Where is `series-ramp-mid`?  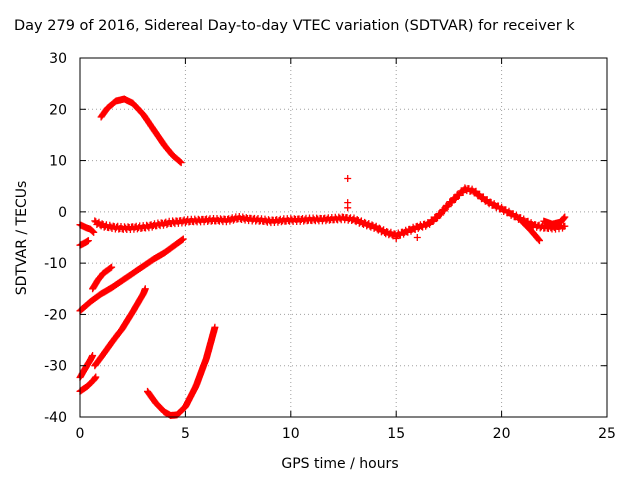
series-ramp-mid is located at coordinates (120, 327).